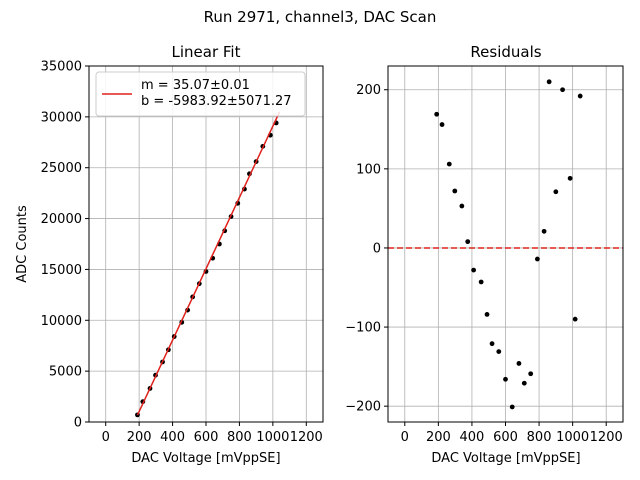 The width and height of the screenshot is (640, 480). Describe the element at coordinates (205, 458) in the screenshot. I see `linear-fit-xlabel: DAC Voltage [mVppSE]` at that location.